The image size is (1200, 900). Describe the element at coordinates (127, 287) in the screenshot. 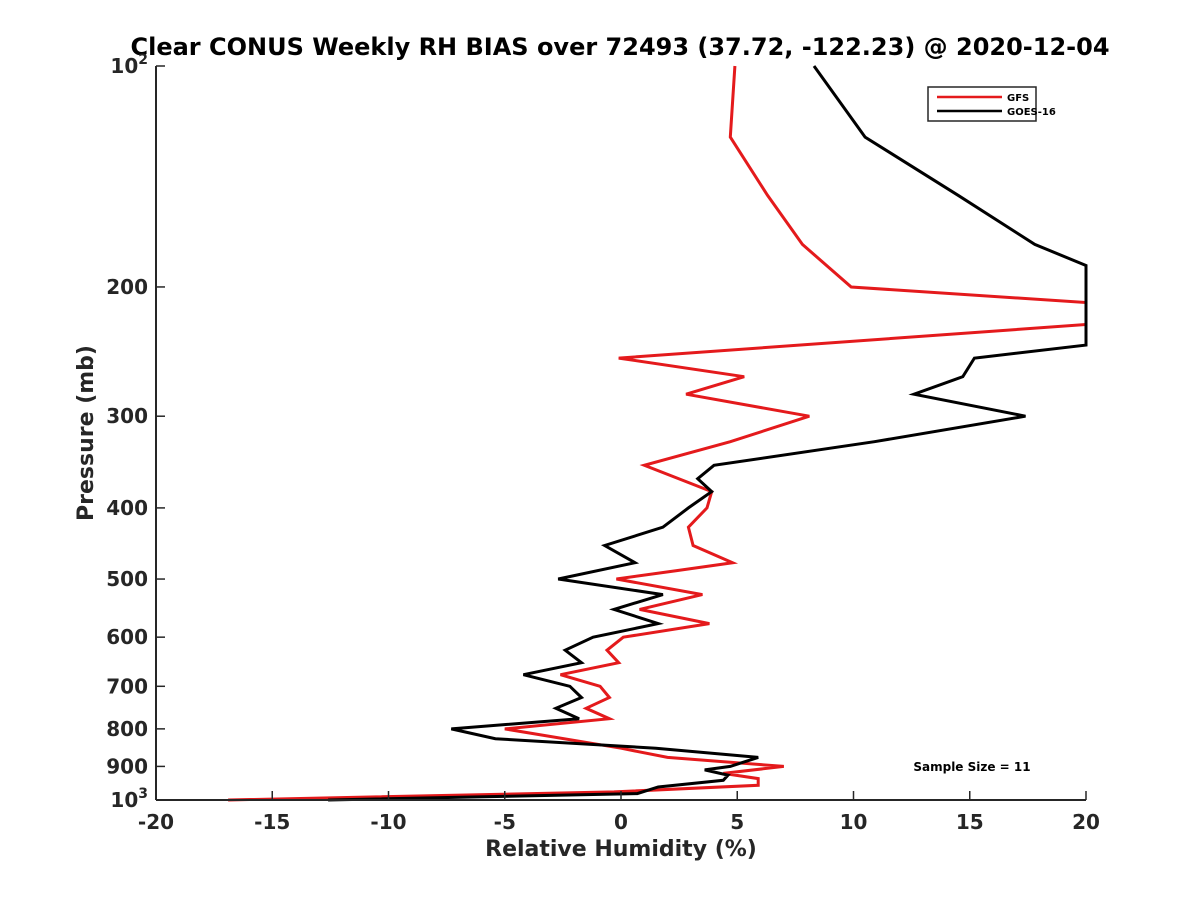

I see `y-tick-label: 200` at that location.